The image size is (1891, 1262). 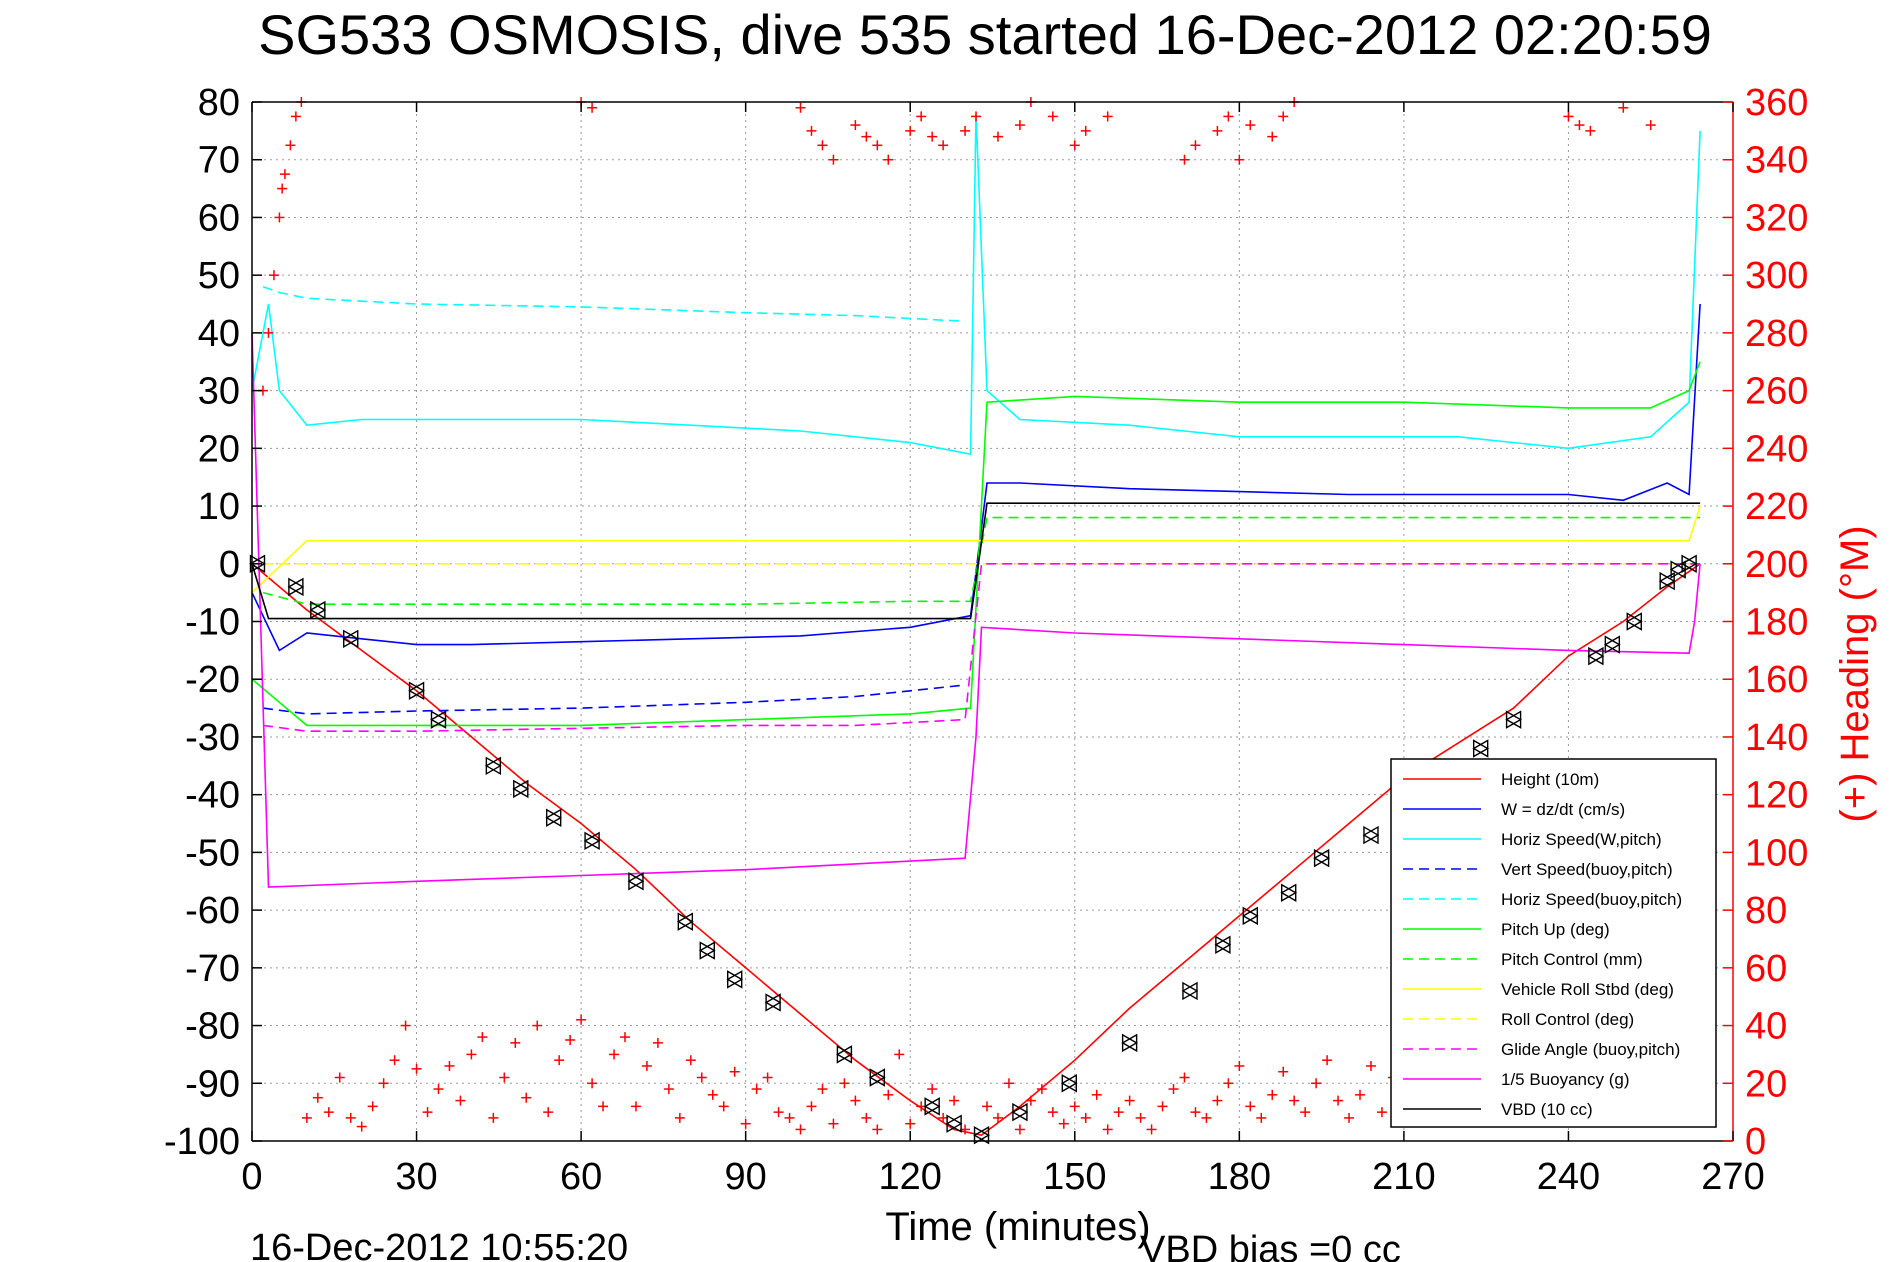 What do you see at coordinates (1555, 929) in the screenshot?
I see `legend-label: Pitch Up (deg)` at bounding box center [1555, 929].